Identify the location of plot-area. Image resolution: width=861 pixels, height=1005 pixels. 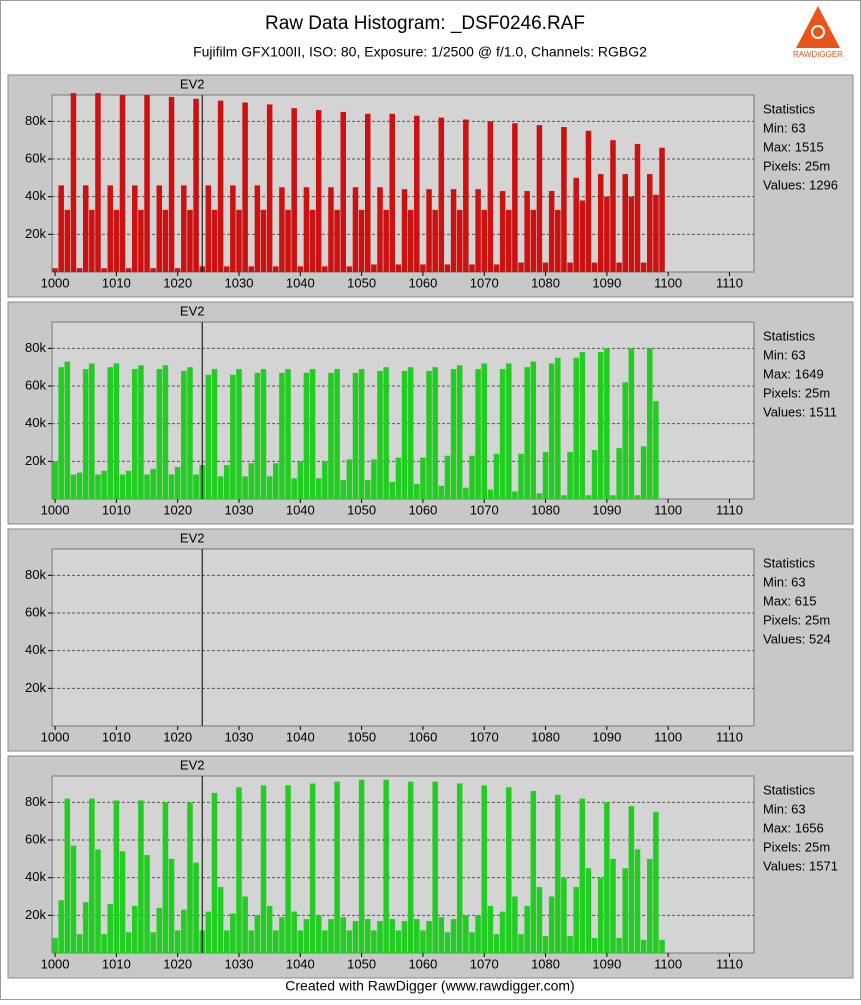
(403, 637).